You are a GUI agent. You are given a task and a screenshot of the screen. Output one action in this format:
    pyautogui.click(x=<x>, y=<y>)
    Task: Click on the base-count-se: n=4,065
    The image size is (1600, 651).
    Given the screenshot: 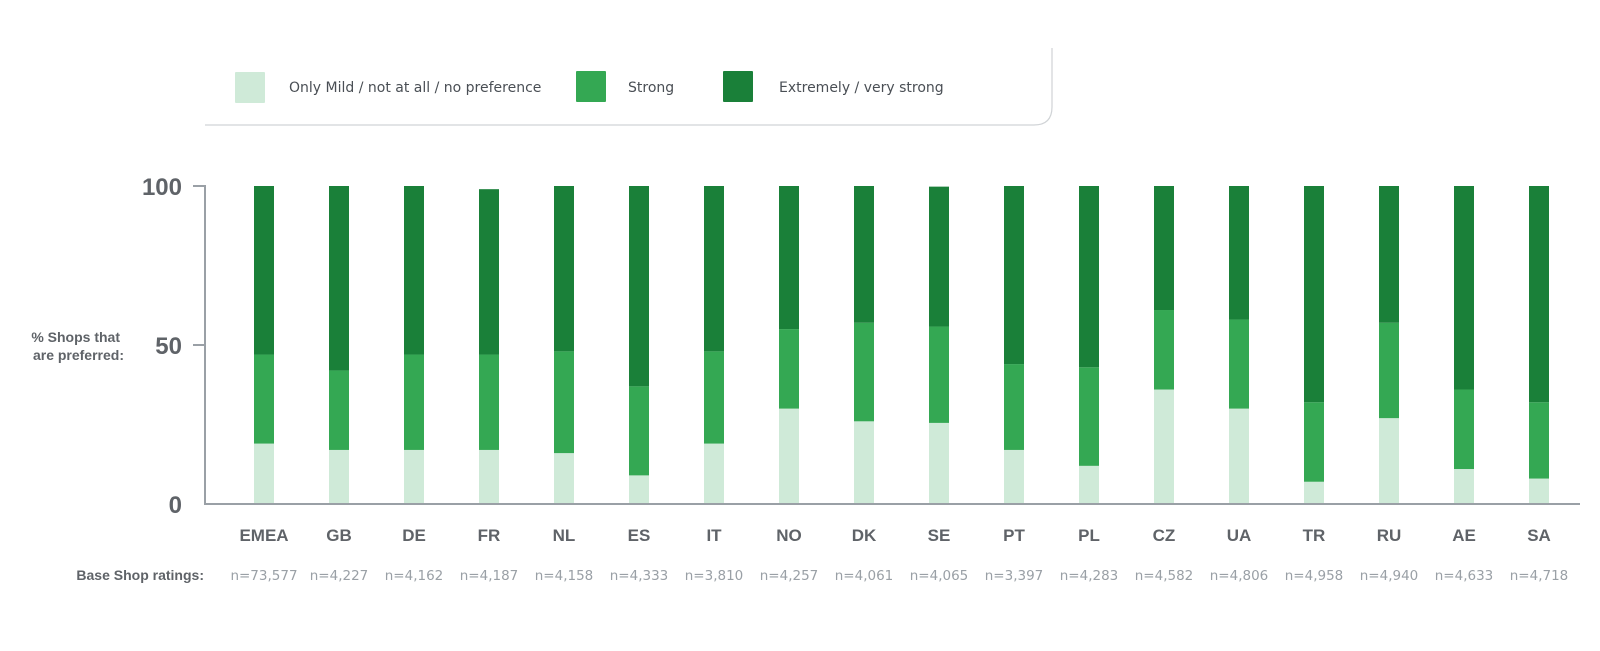 What is the action you would take?
    pyautogui.click(x=939, y=576)
    